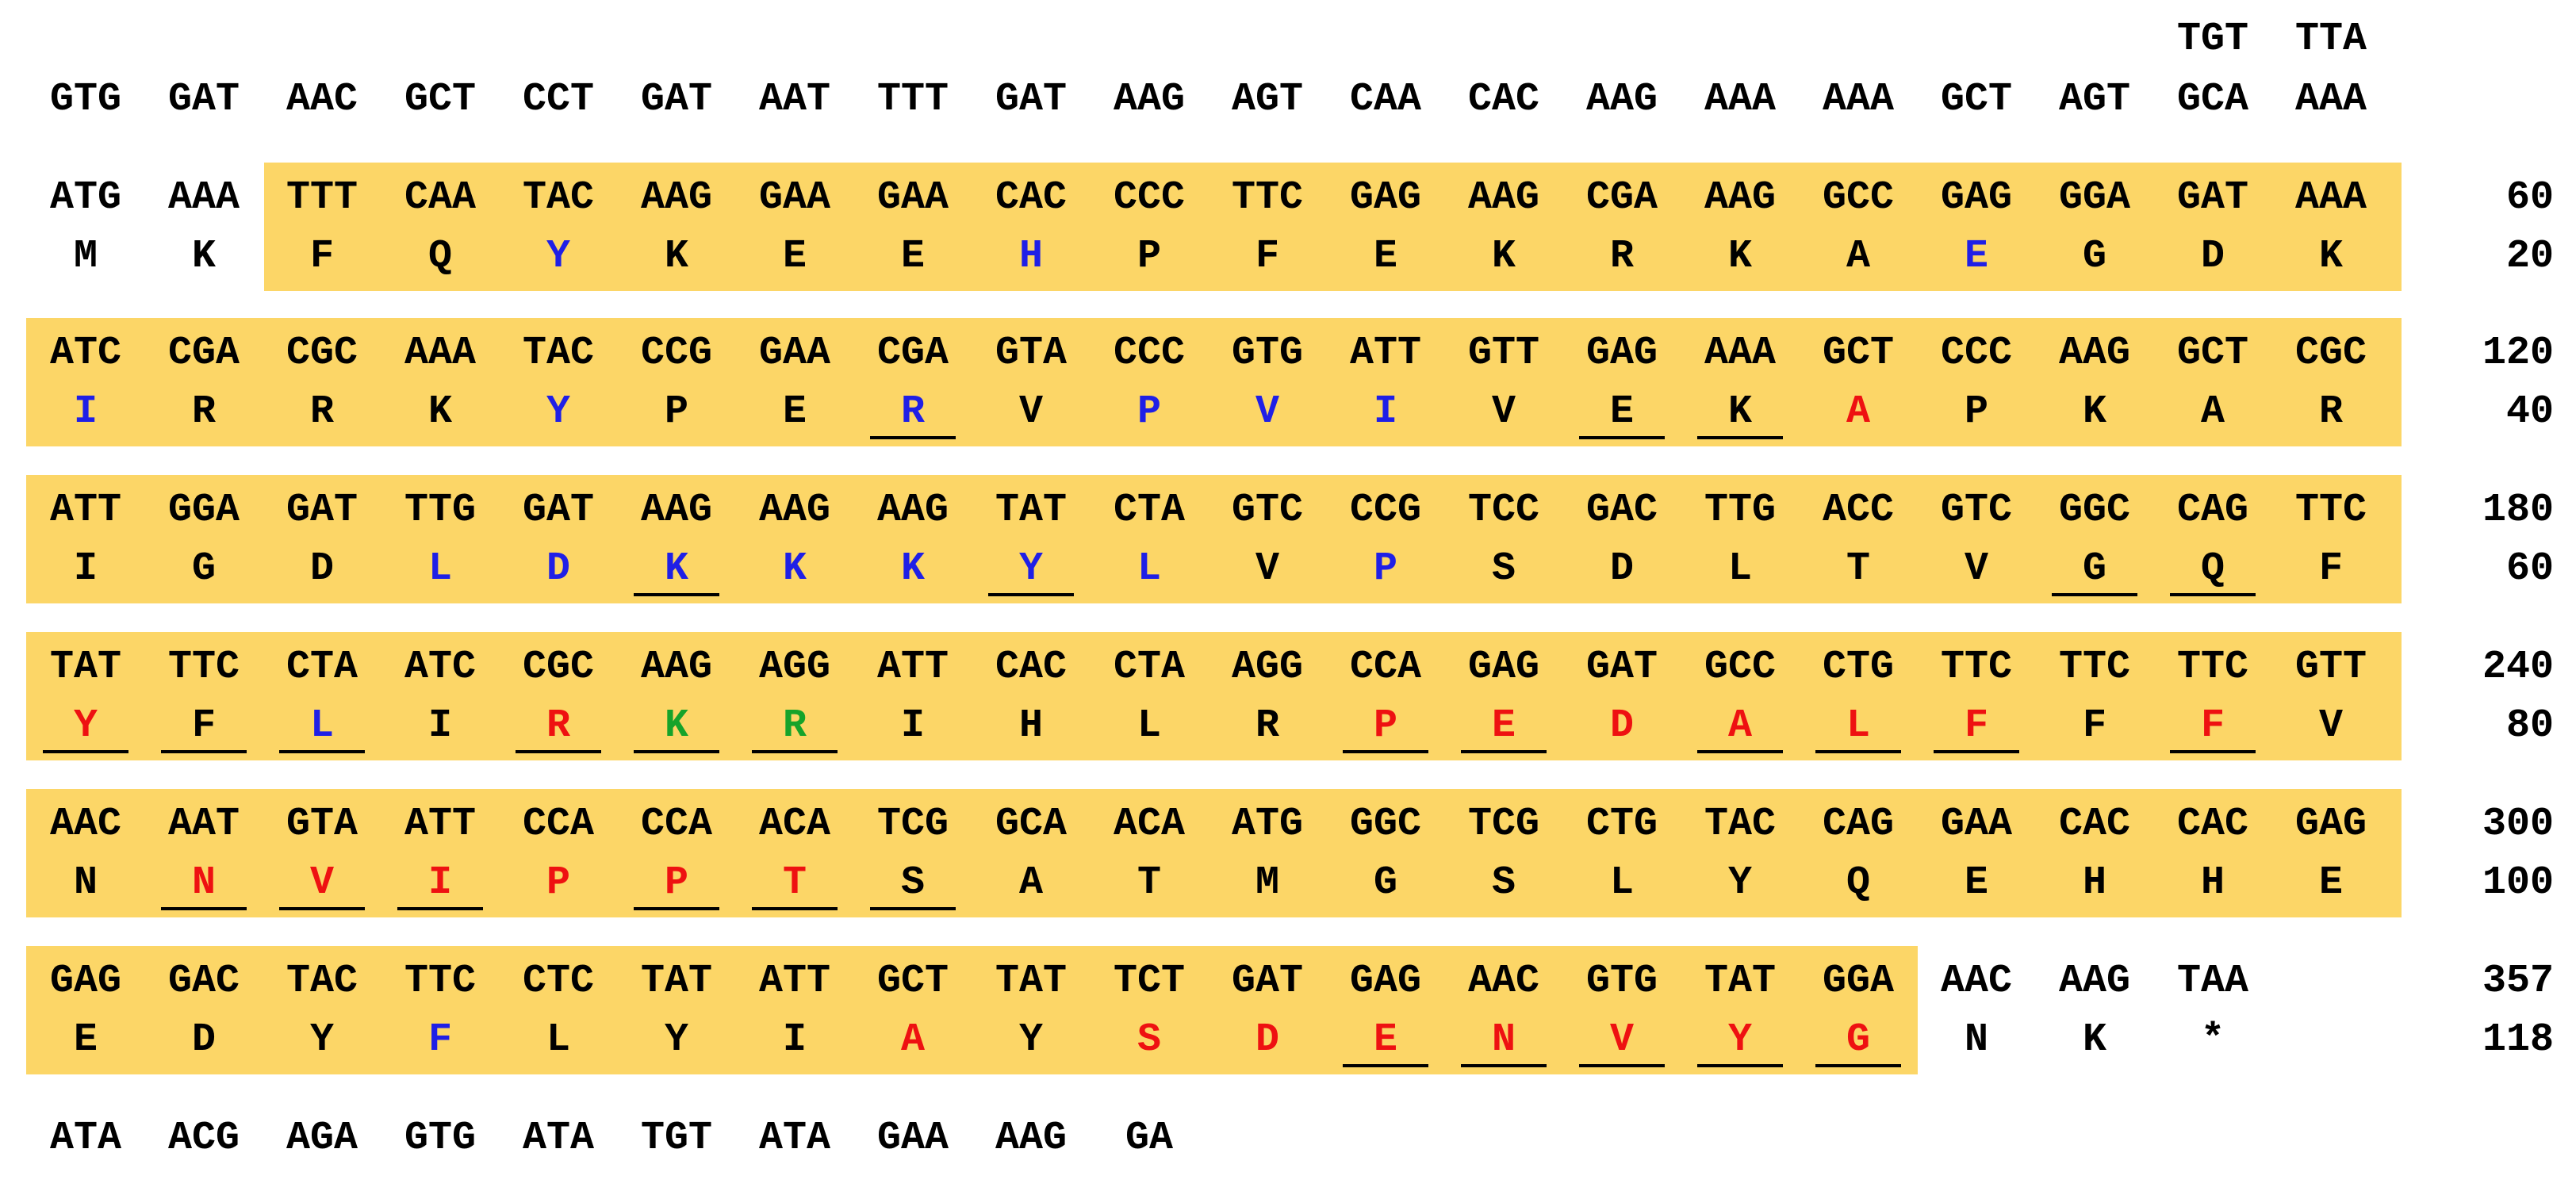 This screenshot has width=2576, height=1191. Describe the element at coordinates (1149, 824) in the screenshot. I see `codon: ACA` at that location.